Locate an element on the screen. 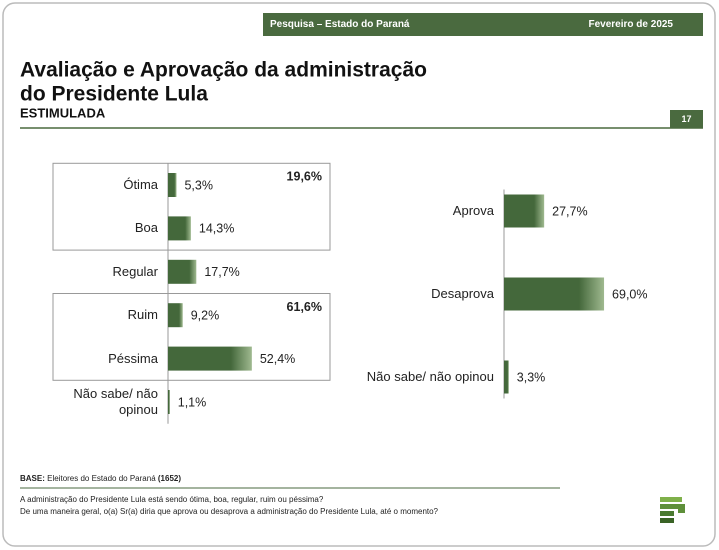 This screenshot has height=550, width=719. header-right: Fevereiro de 2025 is located at coordinates (631, 24).